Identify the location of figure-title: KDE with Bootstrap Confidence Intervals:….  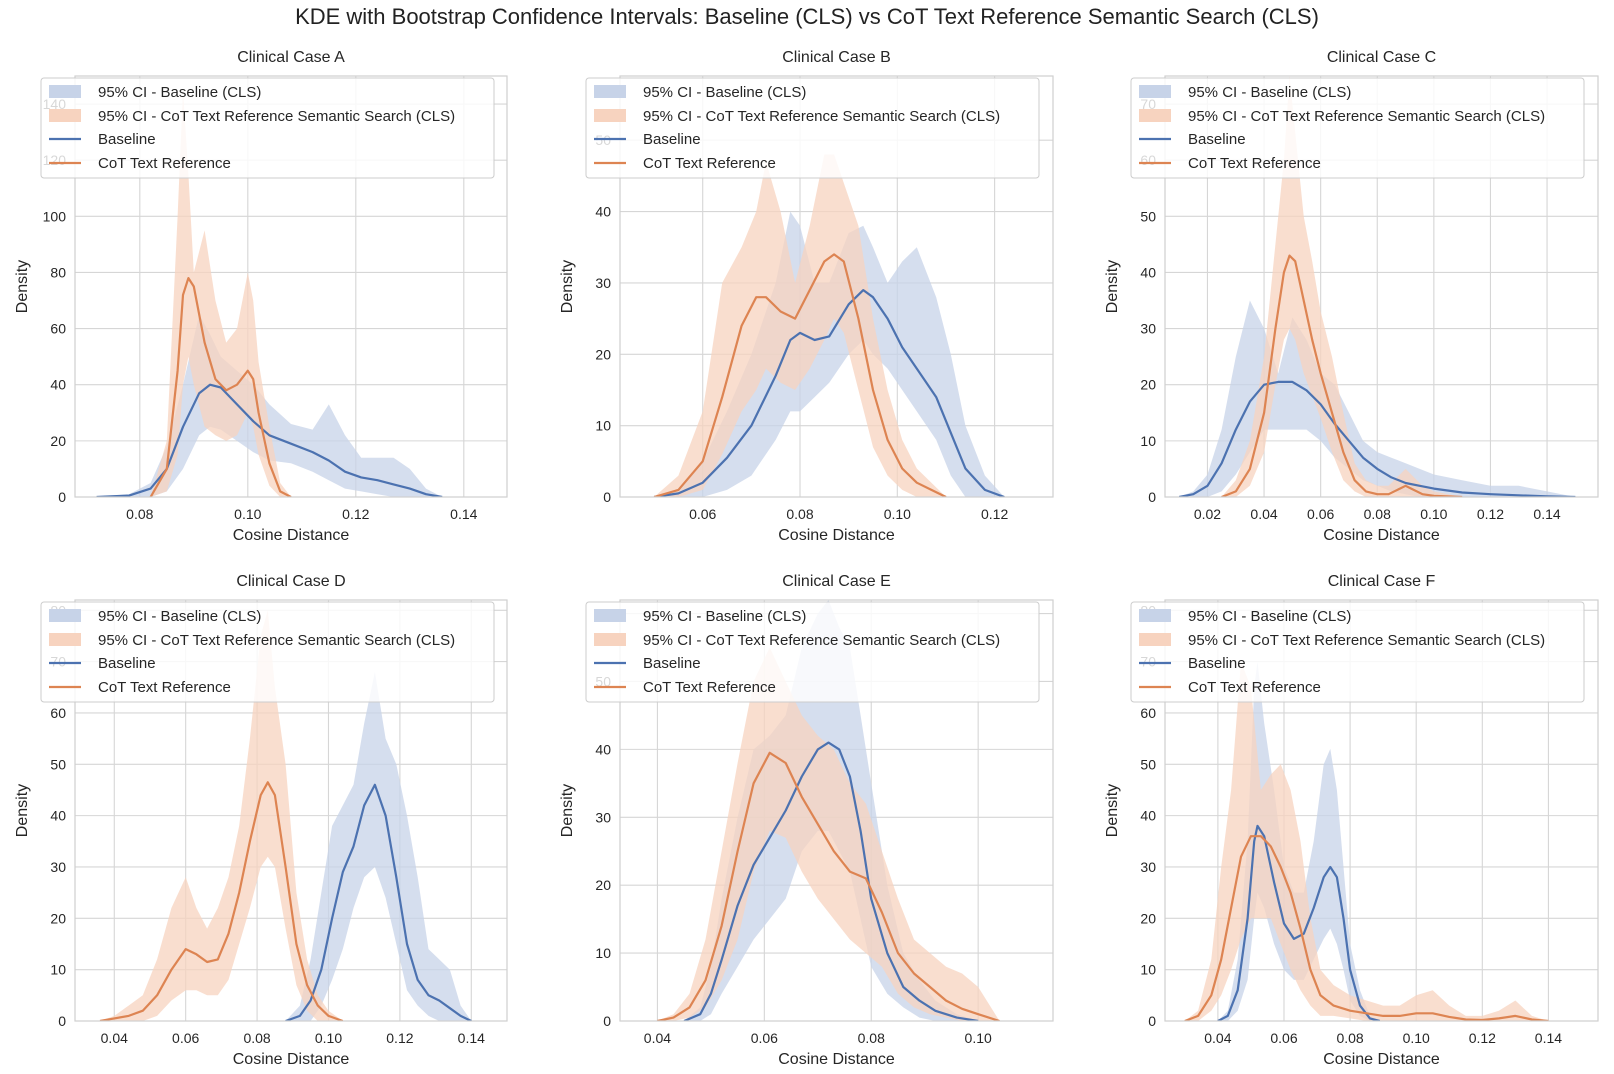
(807, 16).